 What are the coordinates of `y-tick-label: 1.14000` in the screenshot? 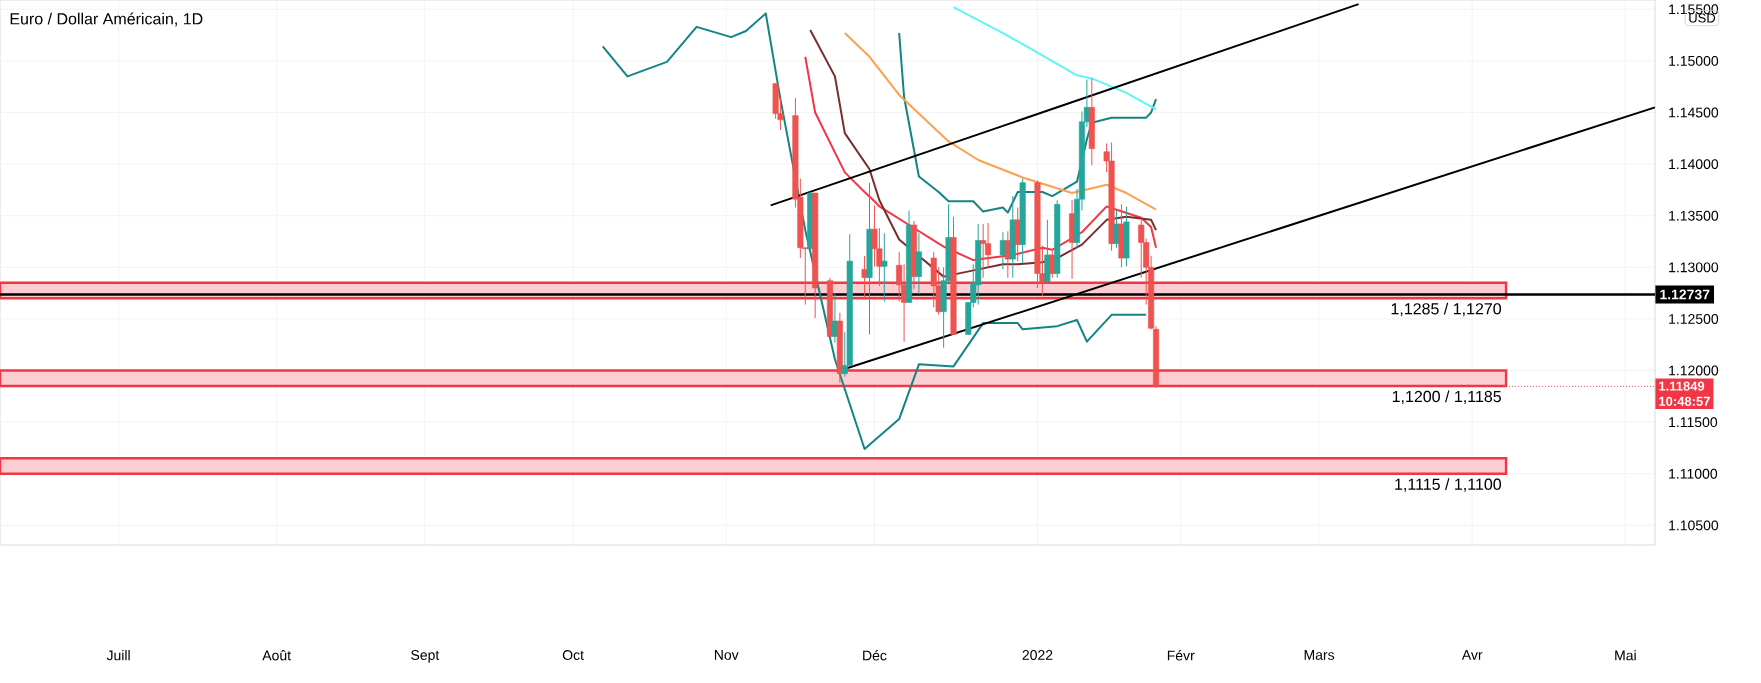 It's located at (1694, 164).